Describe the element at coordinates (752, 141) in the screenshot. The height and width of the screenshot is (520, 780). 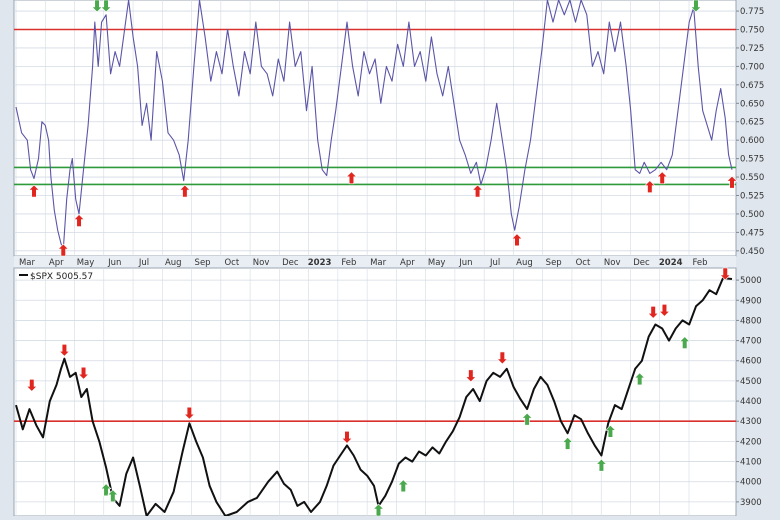
I see `y-tick-label: 0.600` at that location.